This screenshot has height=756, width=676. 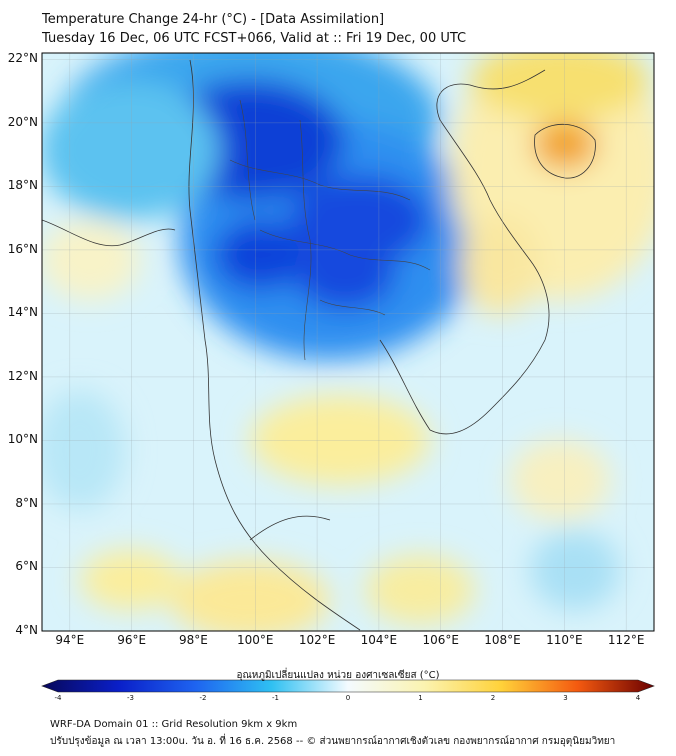 What do you see at coordinates (193, 640) in the screenshot?
I see `lon-tick-label: 98°E` at bounding box center [193, 640].